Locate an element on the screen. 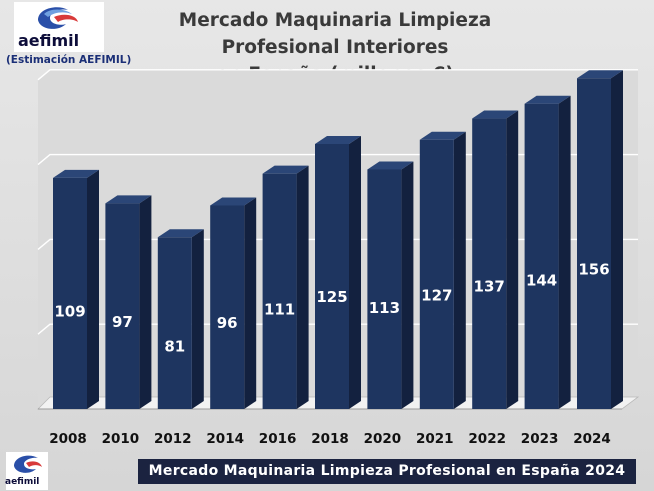  x-tick-label: 2023 is located at coordinates (540, 439).